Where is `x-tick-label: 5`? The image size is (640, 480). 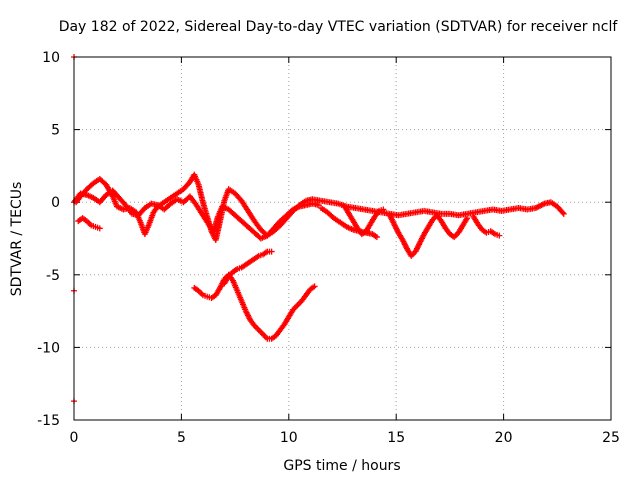 x-tick-label: 5 is located at coordinates (181, 438).